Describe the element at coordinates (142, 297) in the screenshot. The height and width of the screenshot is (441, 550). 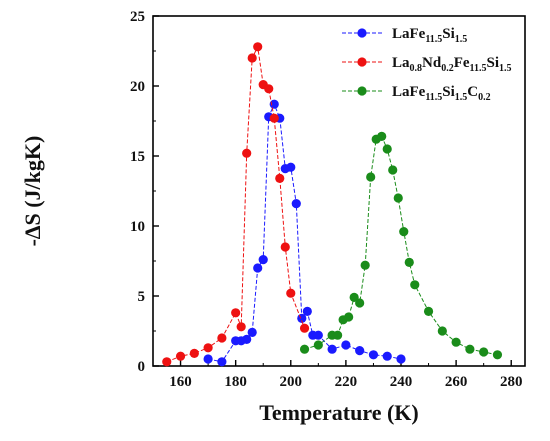
I see `y-tick-label: 5` at that location.